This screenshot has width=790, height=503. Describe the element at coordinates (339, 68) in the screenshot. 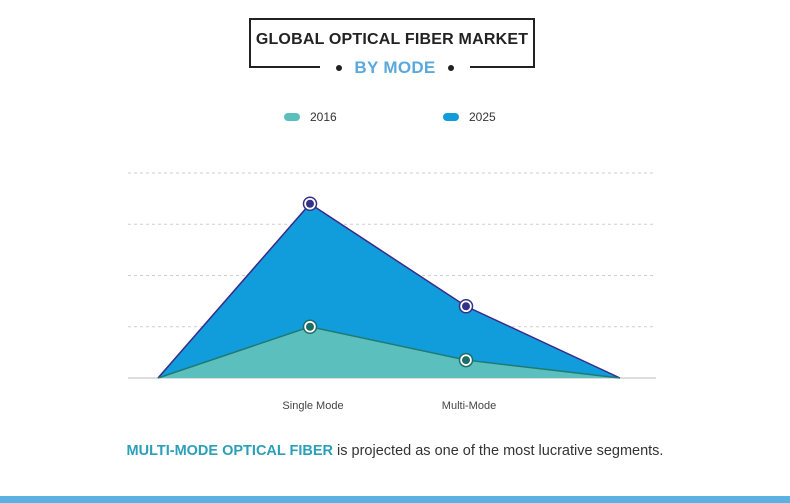

I see `bullet-left-icon` at that location.